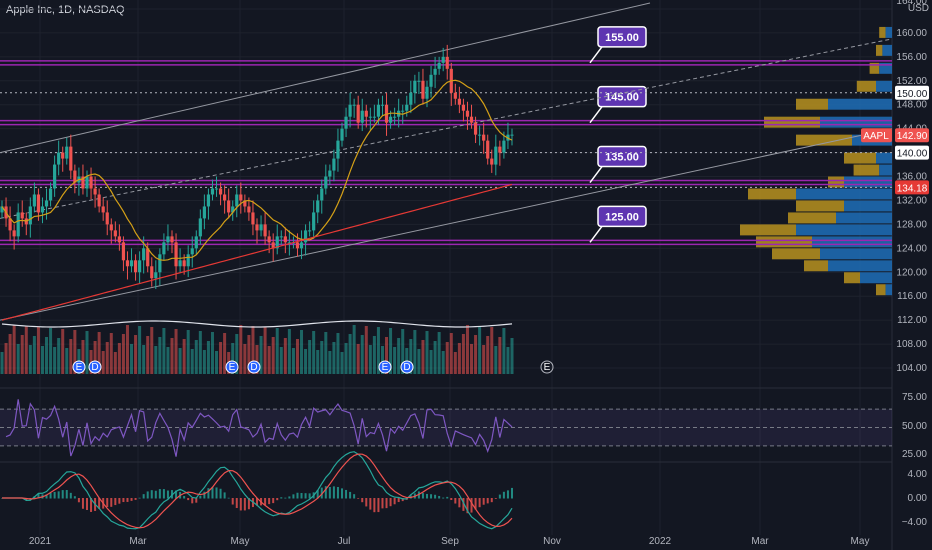 This screenshot has width=932, height=550. I want to click on time-tick-label: May, so click(860, 541).